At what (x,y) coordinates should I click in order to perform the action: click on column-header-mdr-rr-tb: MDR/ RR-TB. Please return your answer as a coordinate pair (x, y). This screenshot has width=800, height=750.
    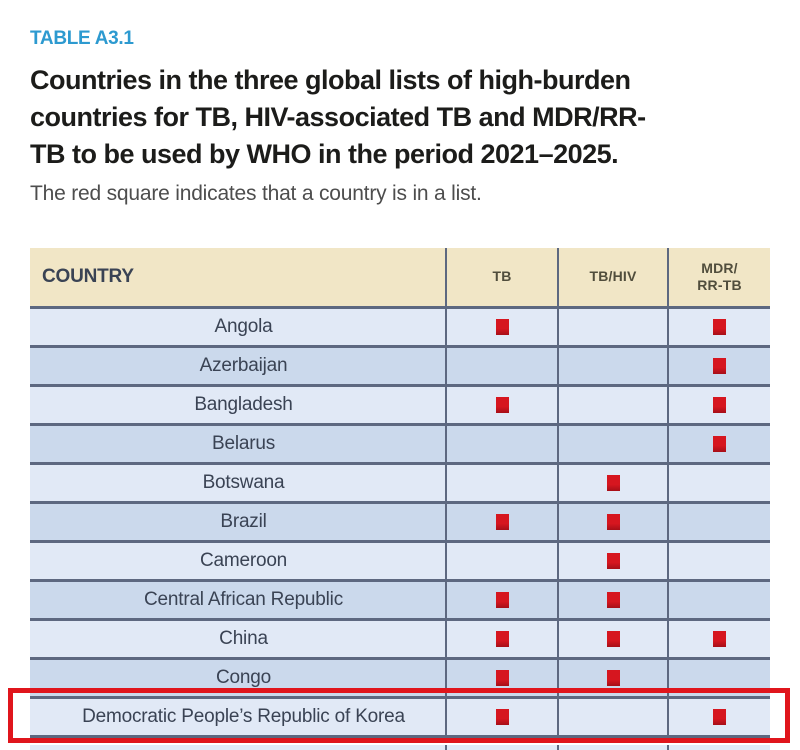
    Looking at the image, I should click on (718, 277).